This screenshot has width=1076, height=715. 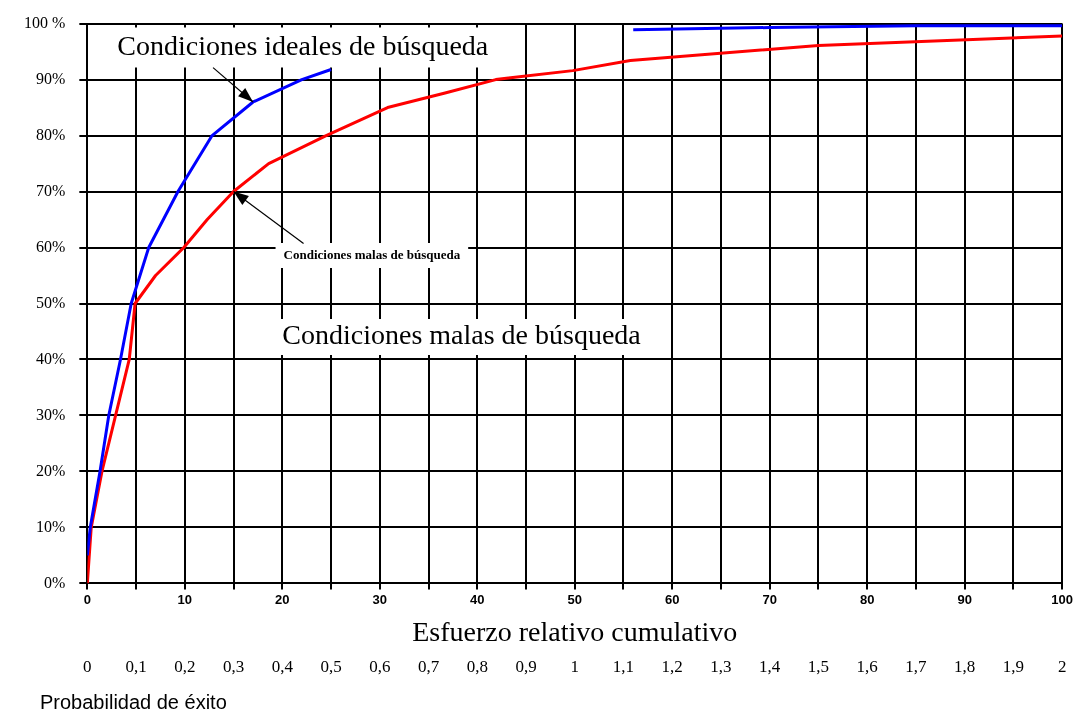 What do you see at coordinates (51, 414) in the screenshot?
I see `y-tick-label: 30%` at bounding box center [51, 414].